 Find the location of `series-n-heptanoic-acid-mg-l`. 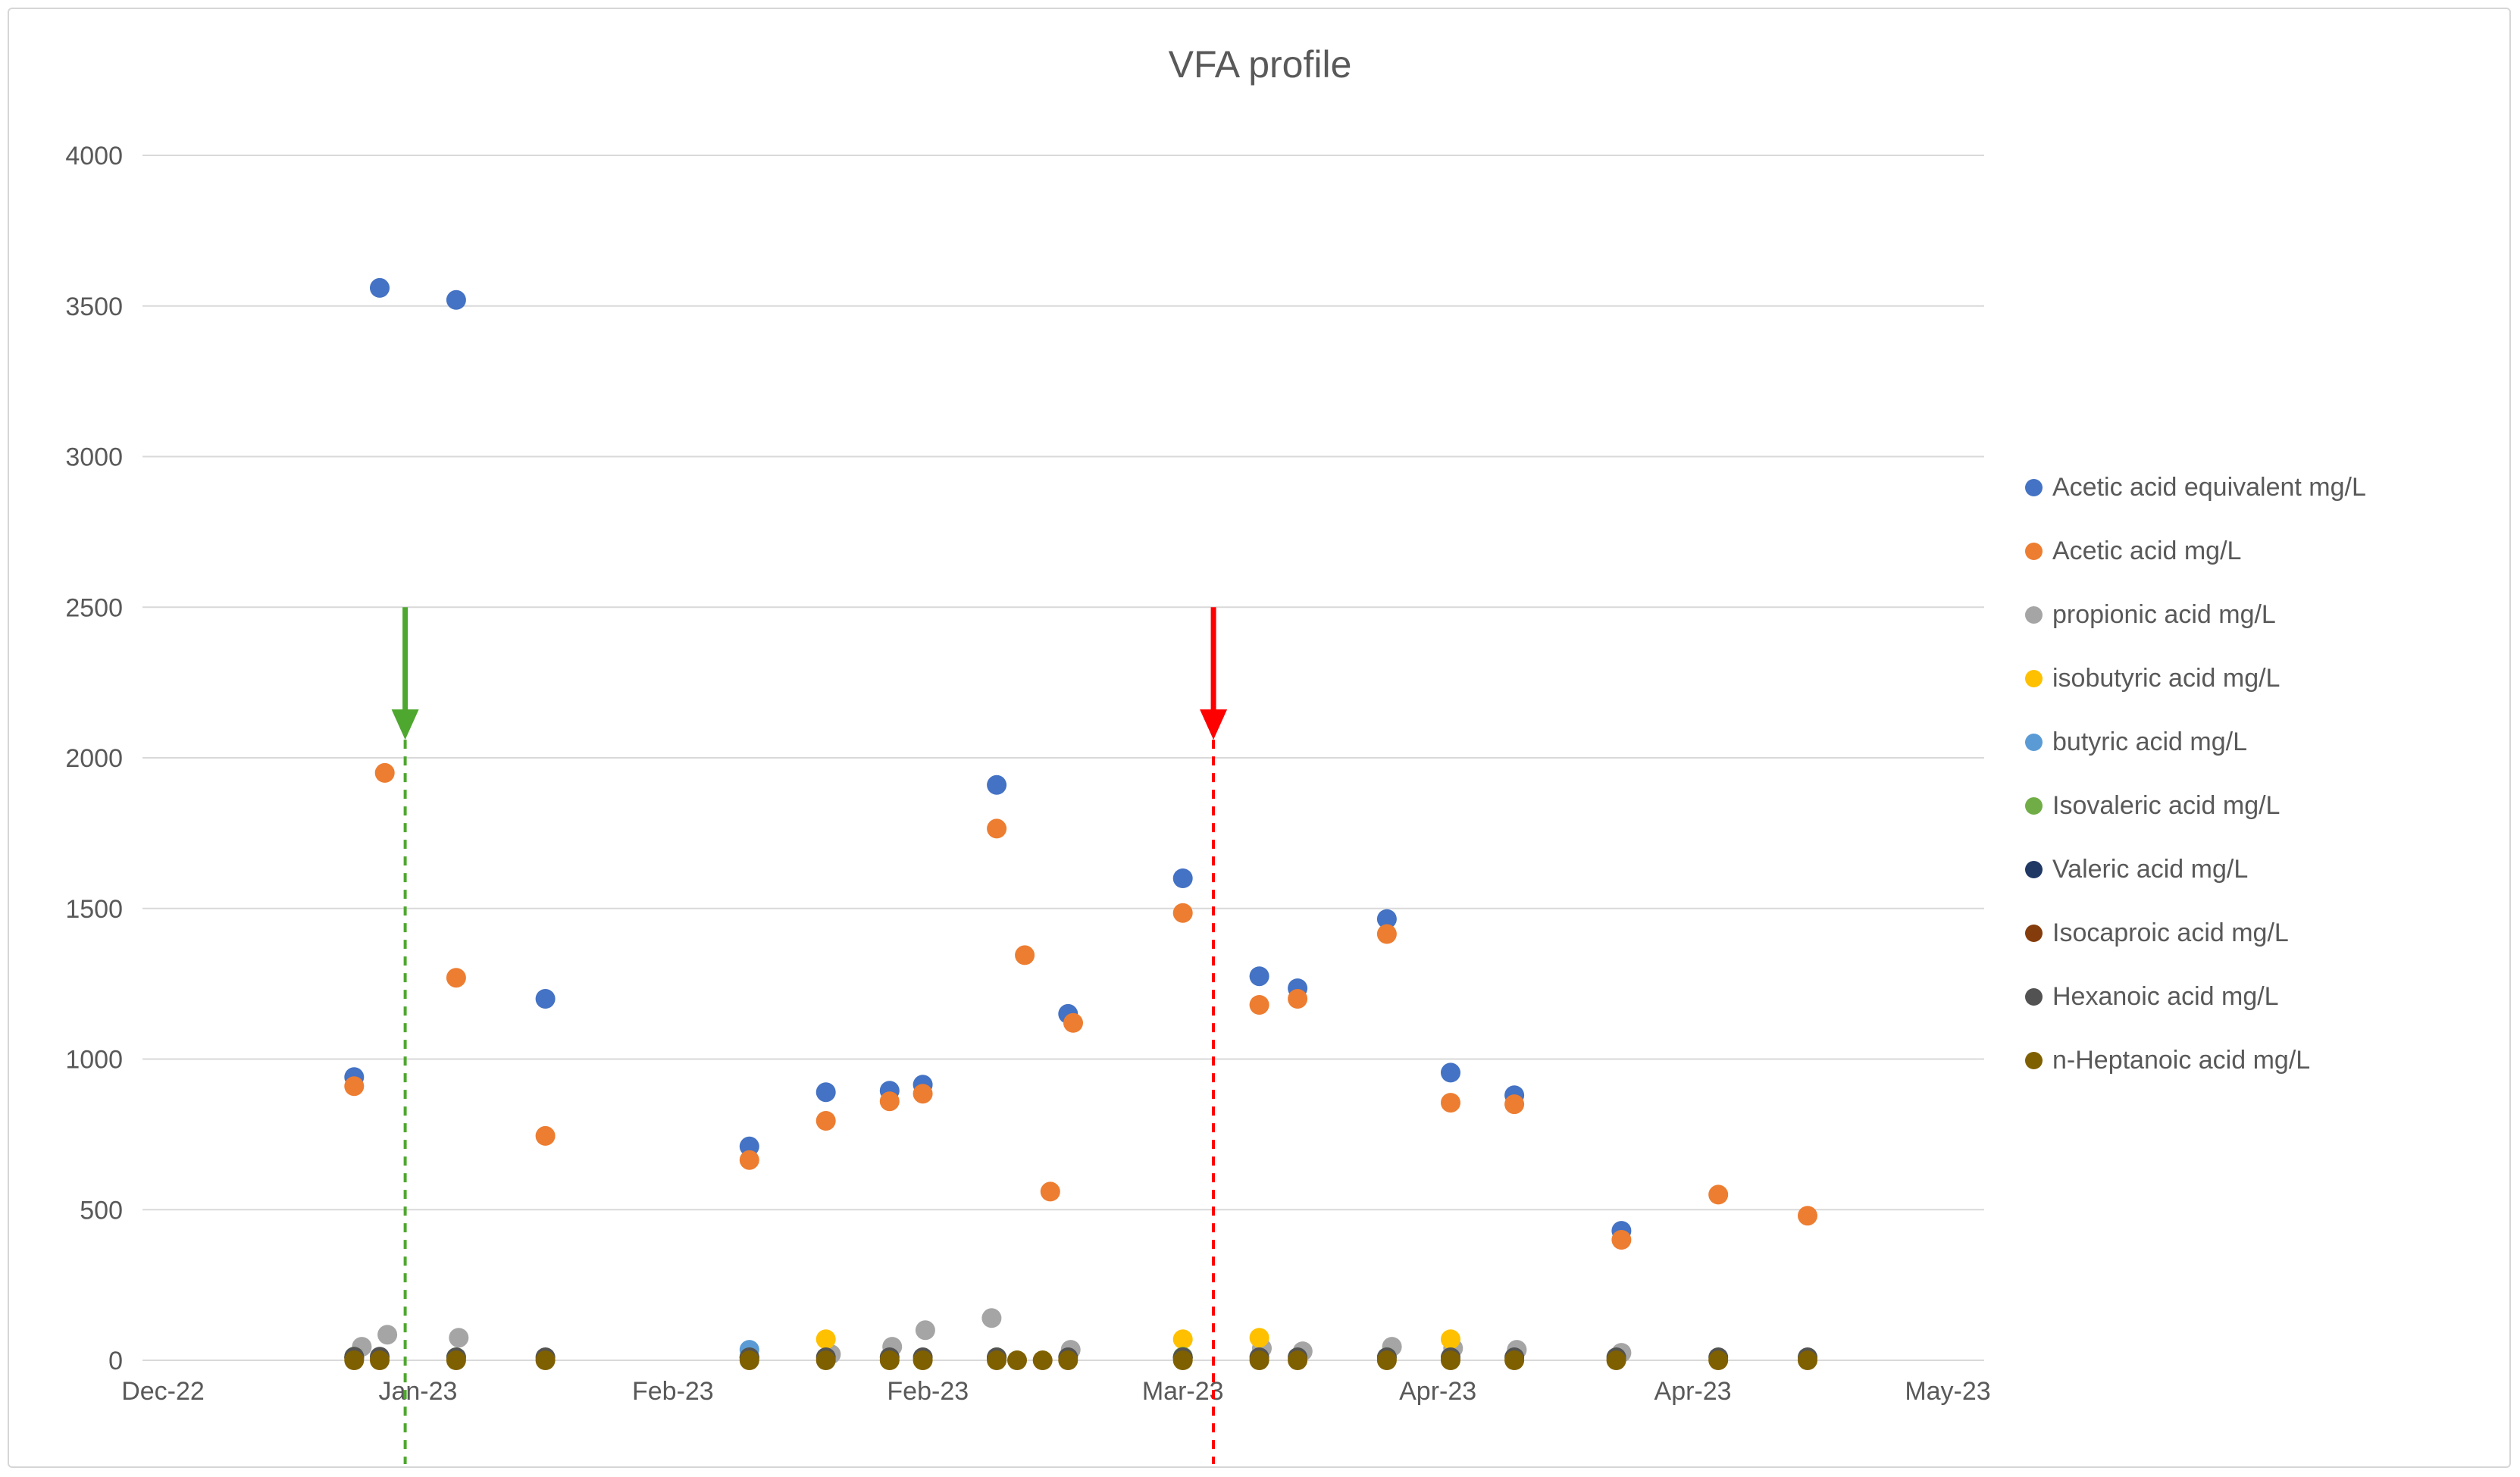

series-n-heptanoic-acid-mg-l is located at coordinates (1080, 1360).